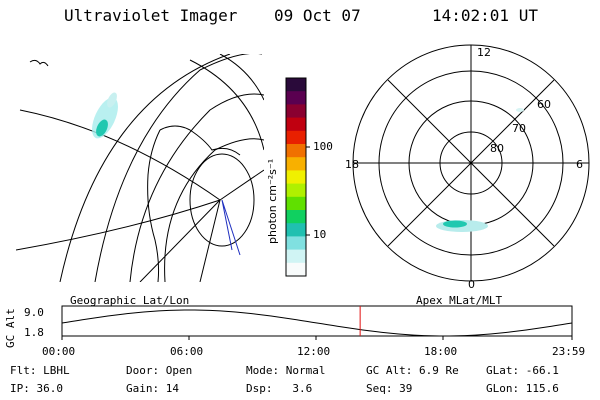  Describe the element at coordinates (152, 388) in the screenshot. I see `gain-info: Gain: 14` at that location.